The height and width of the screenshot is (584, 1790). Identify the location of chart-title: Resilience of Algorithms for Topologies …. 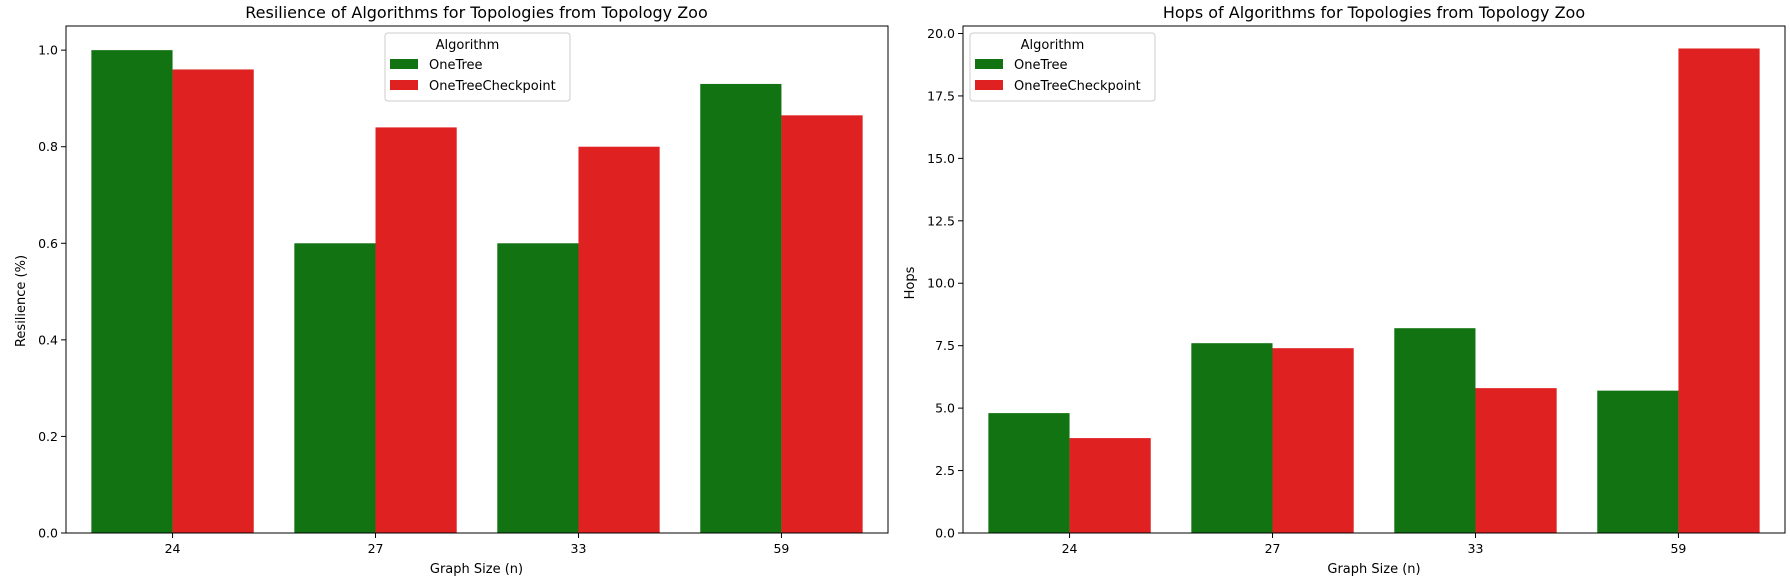
(476, 12).